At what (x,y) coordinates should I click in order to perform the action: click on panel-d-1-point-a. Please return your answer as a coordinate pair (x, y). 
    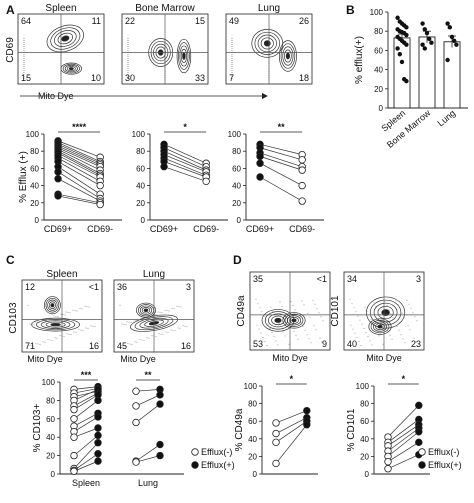
    Looking at the image, I should click on (388, 461).